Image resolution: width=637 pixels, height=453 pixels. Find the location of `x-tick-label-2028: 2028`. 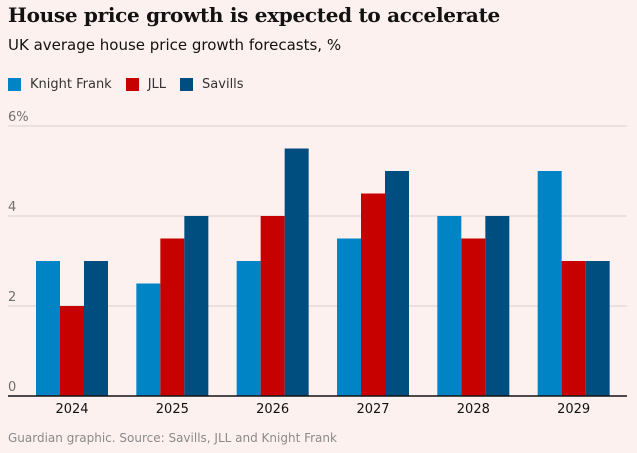

x-tick-label-2028: 2028 is located at coordinates (473, 409).